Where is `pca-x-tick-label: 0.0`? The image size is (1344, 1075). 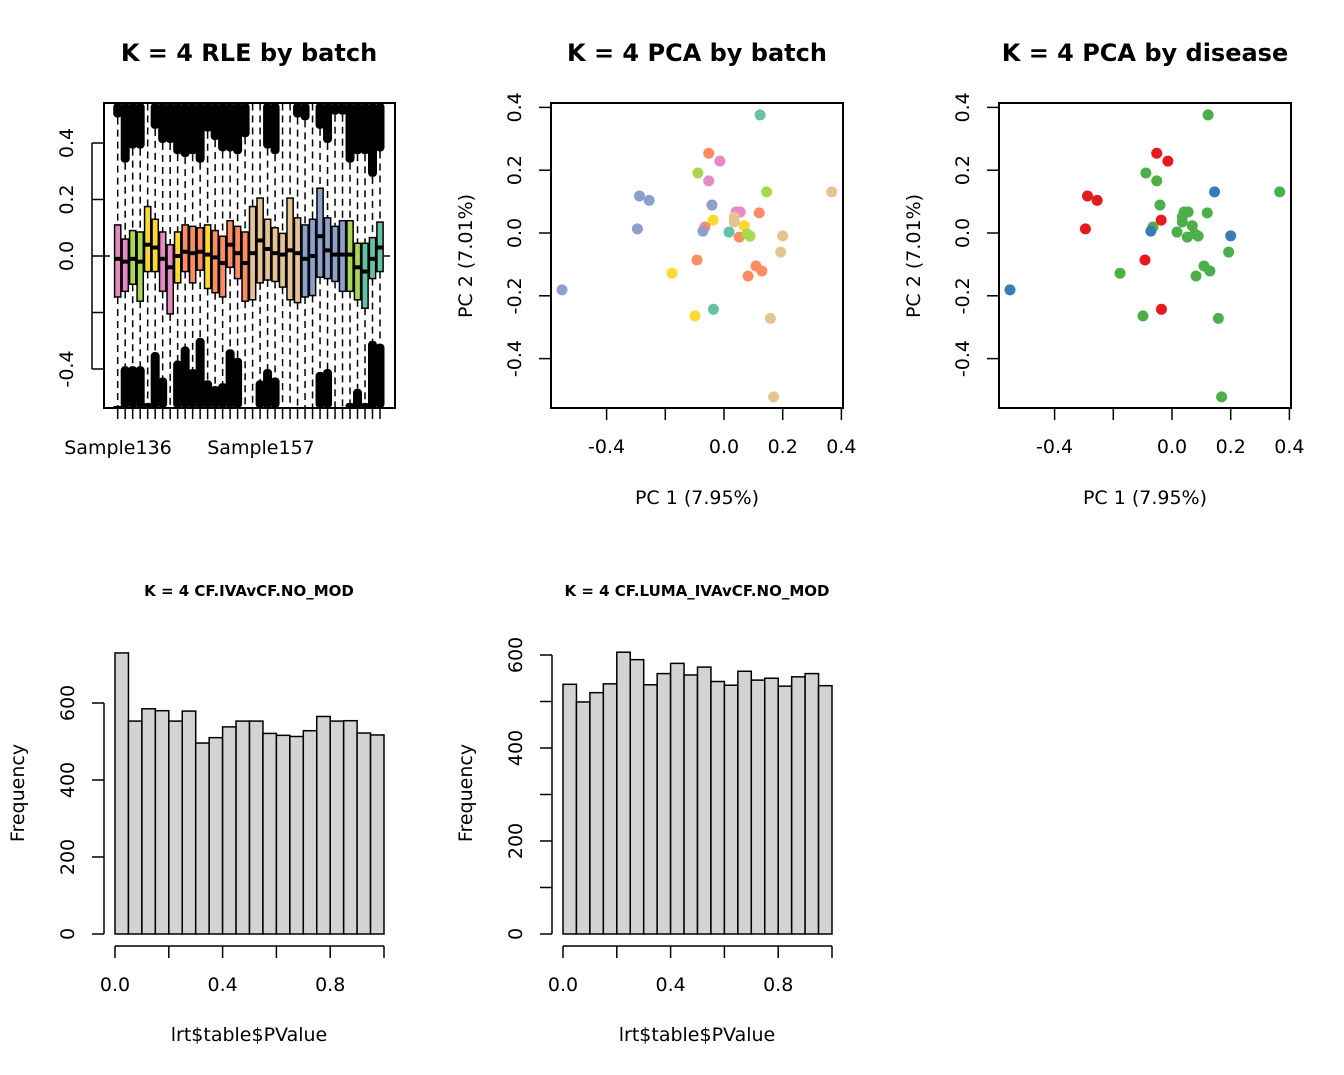
pca-x-tick-label: 0.0 is located at coordinates (724, 447).